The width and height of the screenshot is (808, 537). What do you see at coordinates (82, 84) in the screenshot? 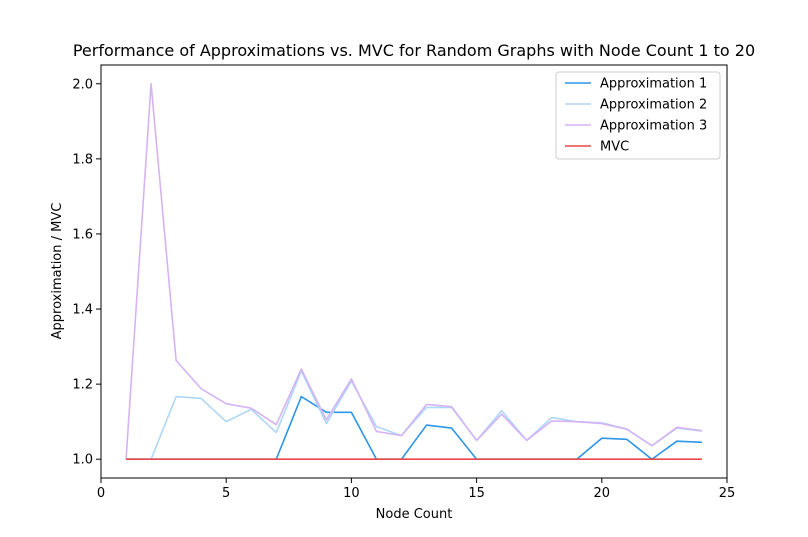
I see `y-tick-label: 2.0` at bounding box center [82, 84].